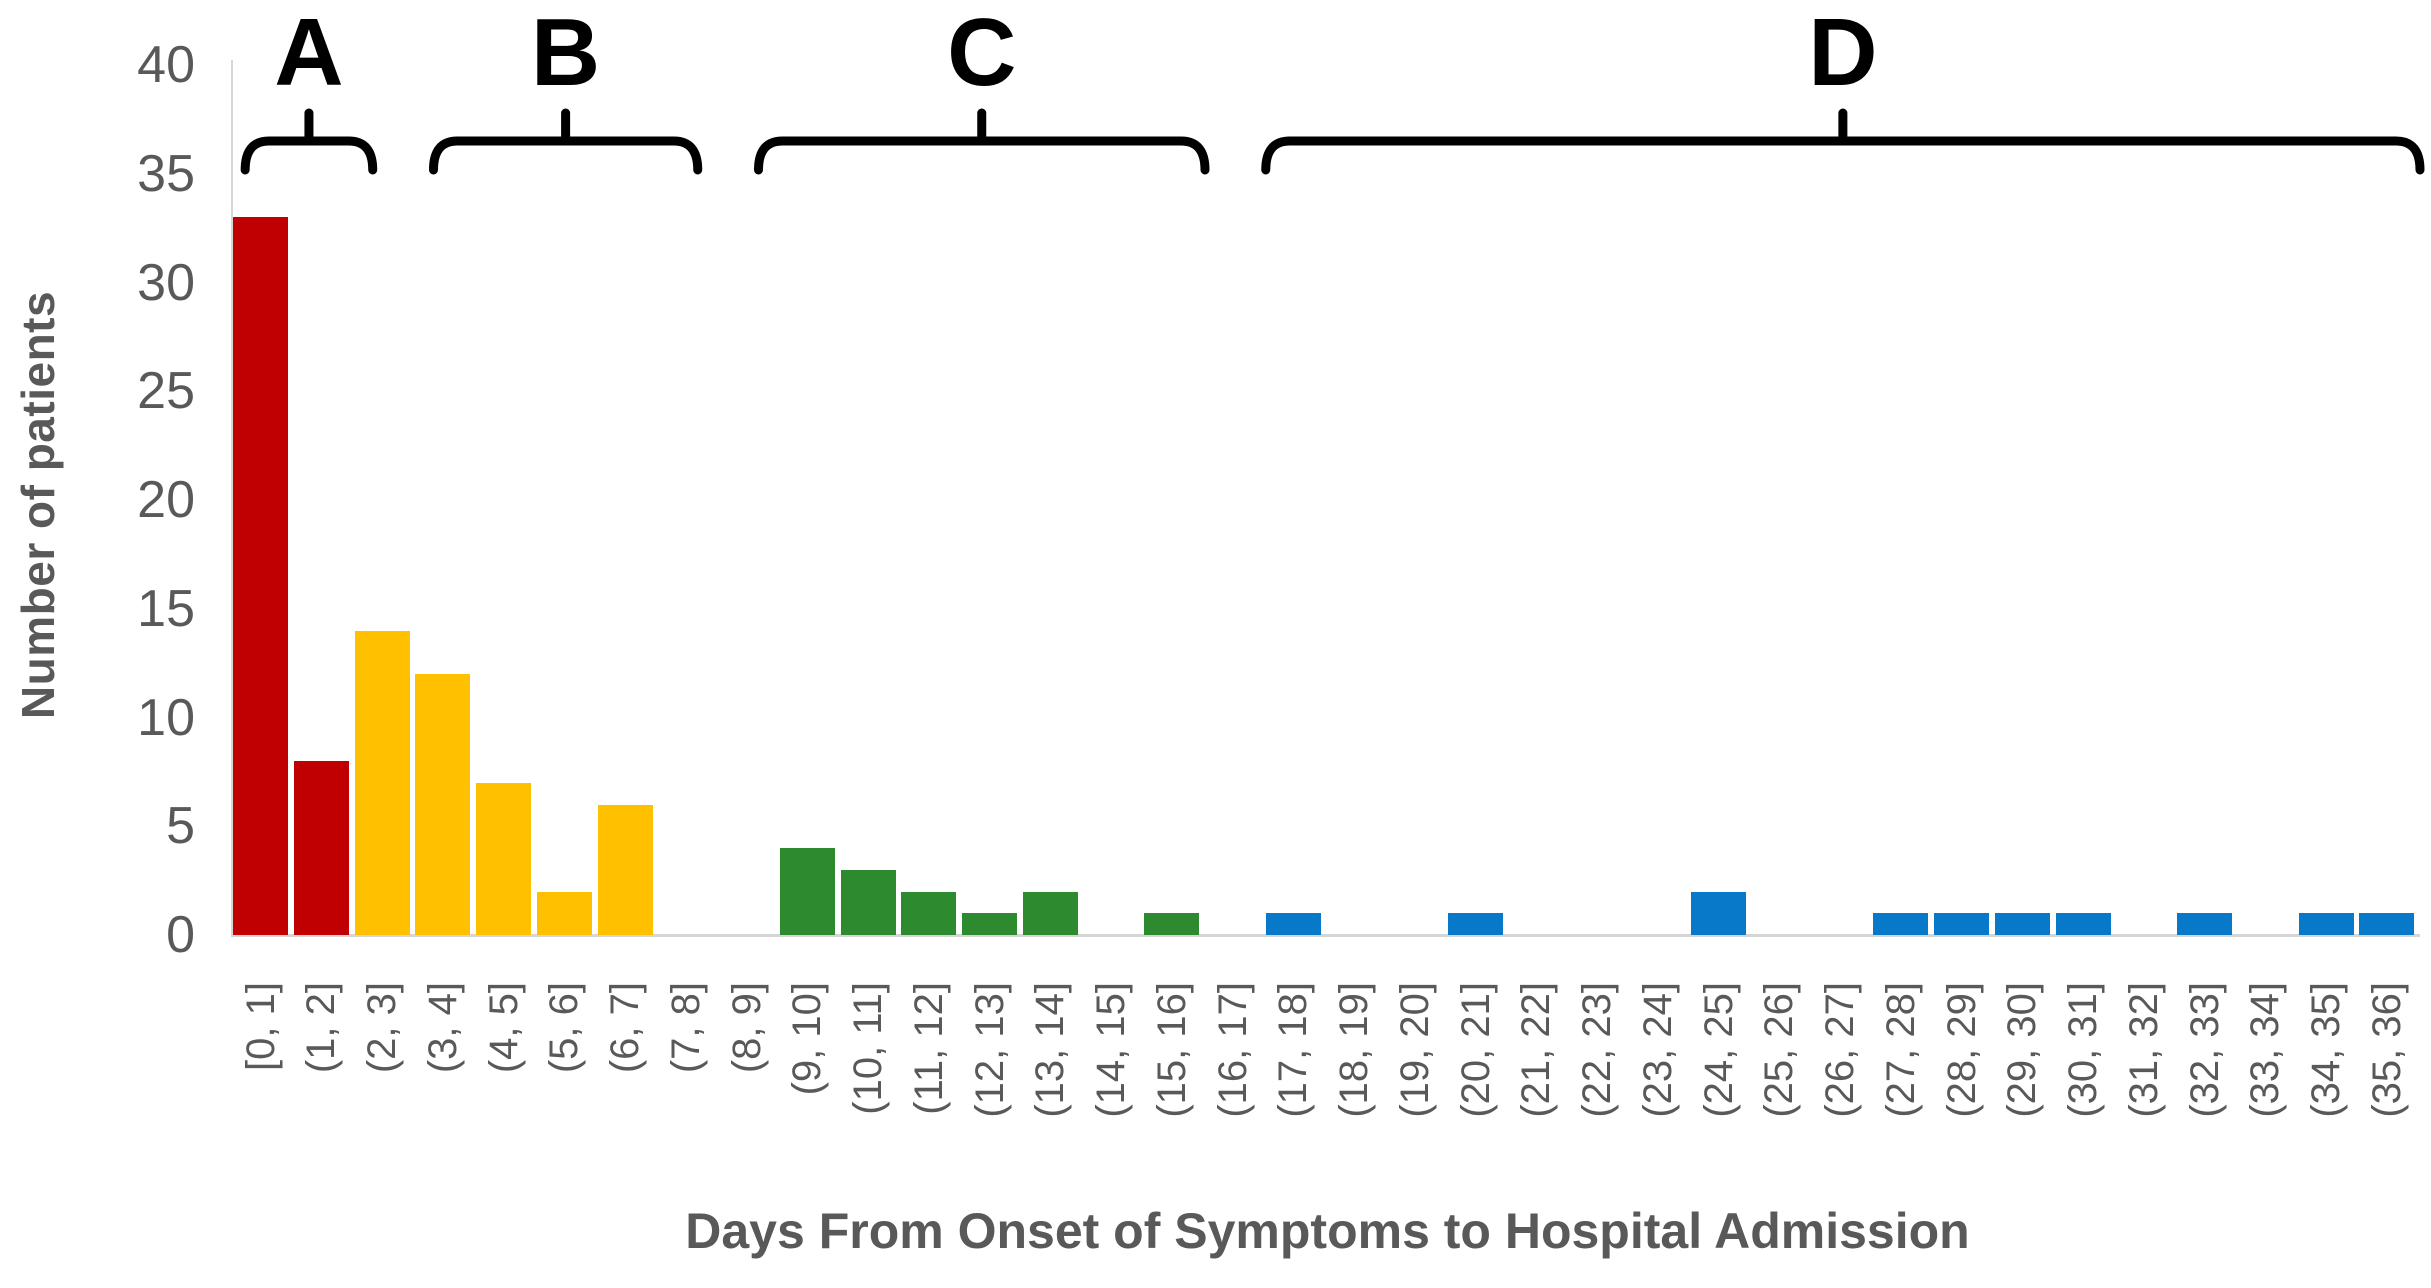 The width and height of the screenshot is (2431, 1288). I want to click on bar-(32, 33], so click(2204, 924).